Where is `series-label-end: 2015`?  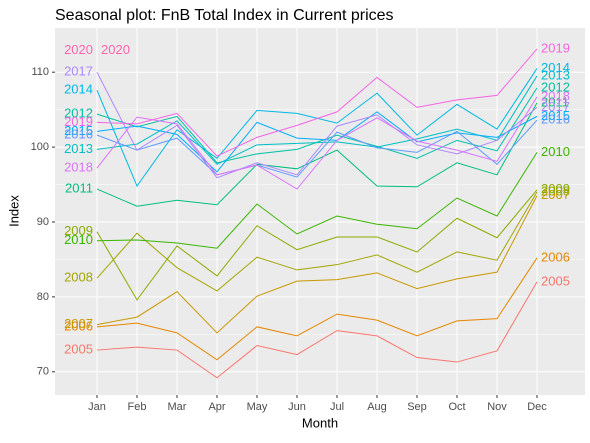
series-label-end: 2015 is located at coordinates (555, 115).